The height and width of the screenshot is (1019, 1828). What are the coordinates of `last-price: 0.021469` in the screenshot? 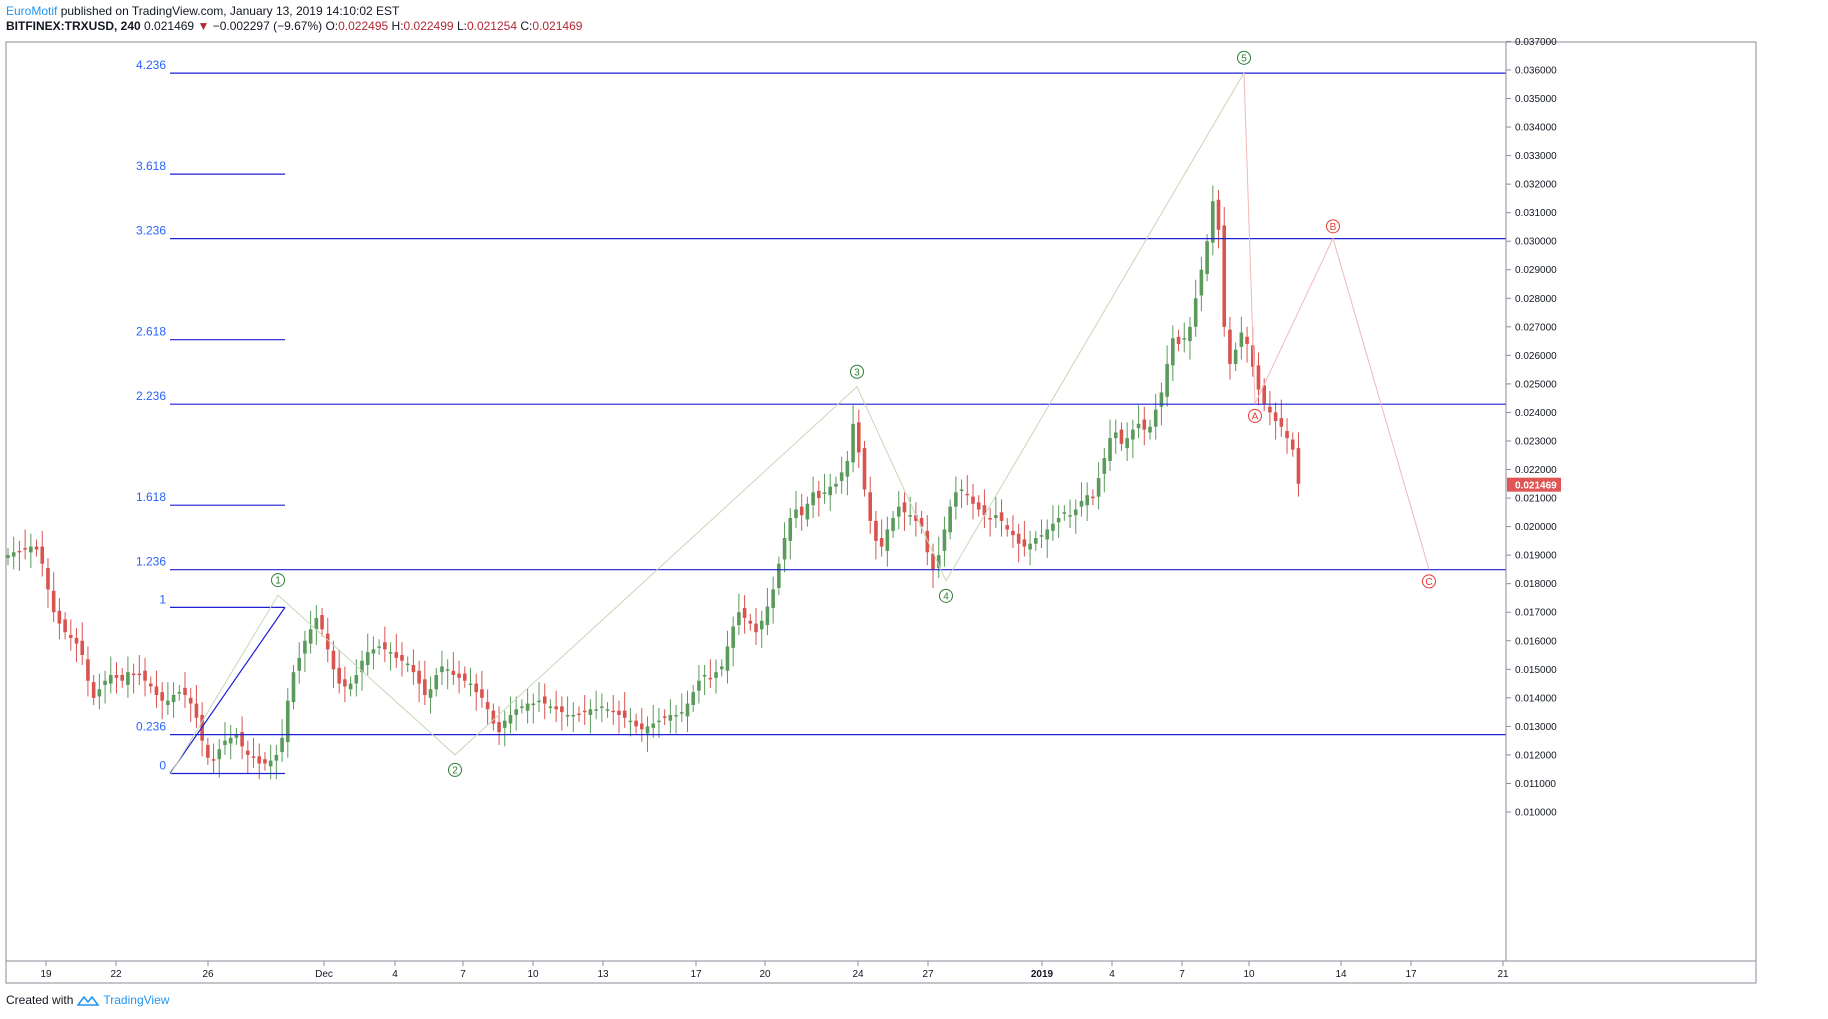 It's located at (169, 26).